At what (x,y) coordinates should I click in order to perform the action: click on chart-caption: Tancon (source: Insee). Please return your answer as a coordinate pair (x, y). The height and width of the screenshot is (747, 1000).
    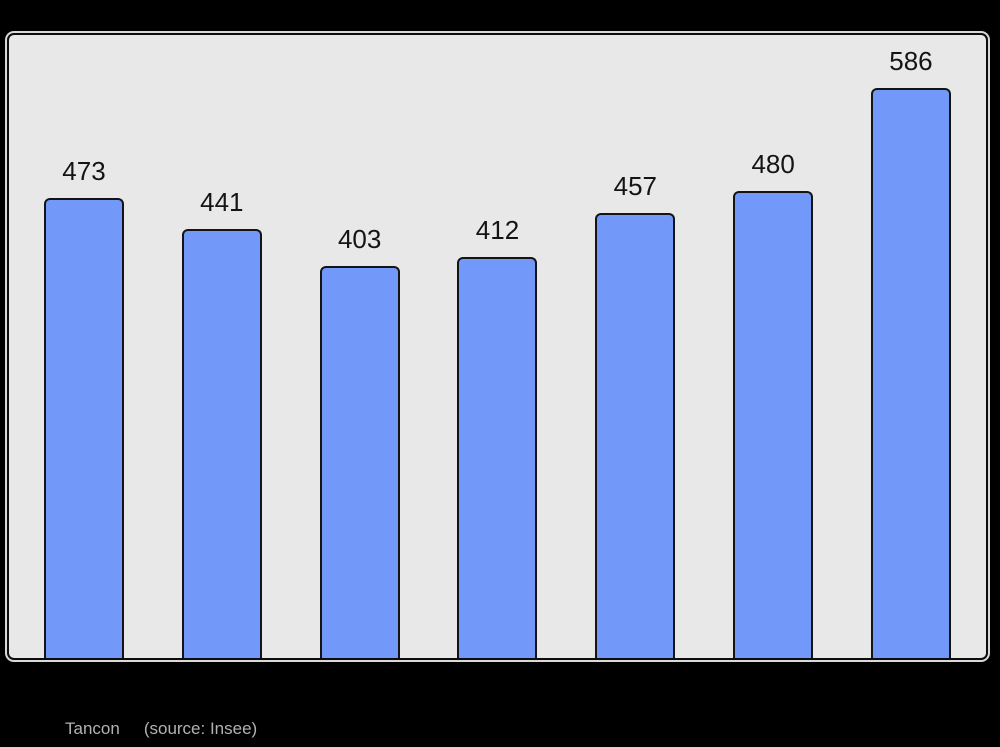
    Looking at the image, I should click on (161, 729).